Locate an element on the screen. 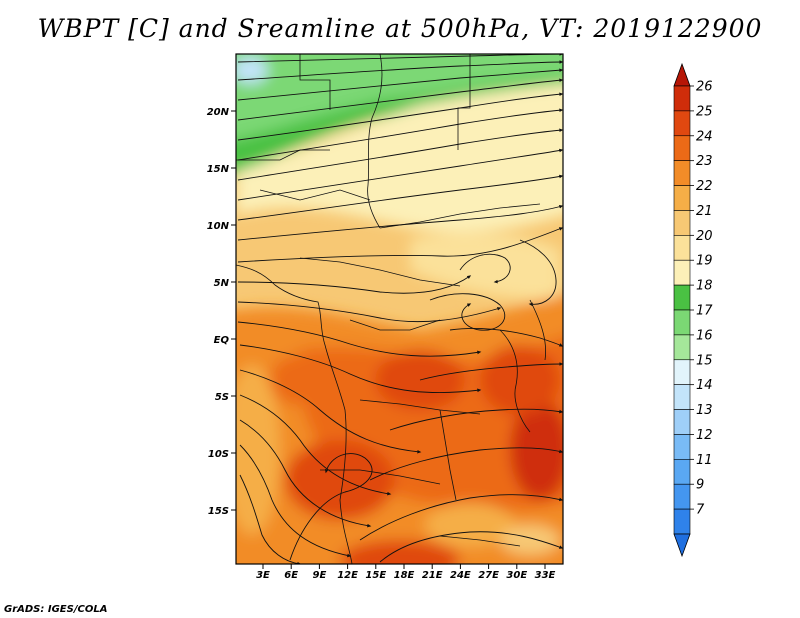 This screenshot has height=618, width=800. lon-label: 6E is located at coordinates (291, 575).